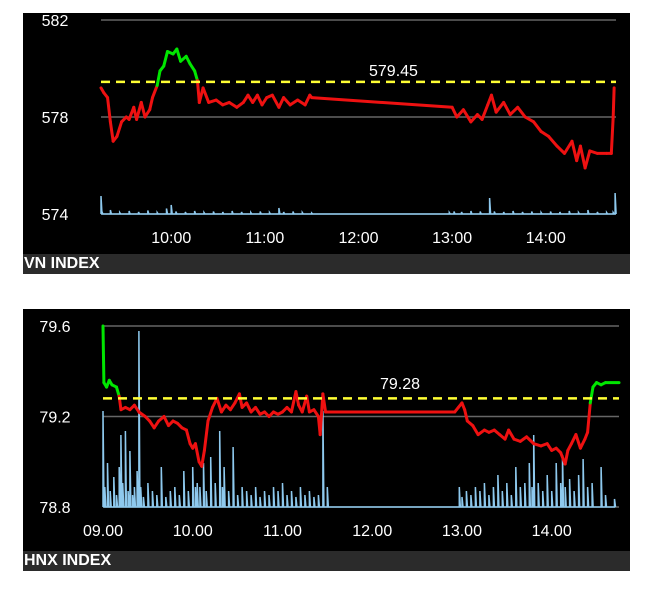  What do you see at coordinates (282, 531) in the screenshot?
I see `x-tick-label: 11.00` at bounding box center [282, 531].